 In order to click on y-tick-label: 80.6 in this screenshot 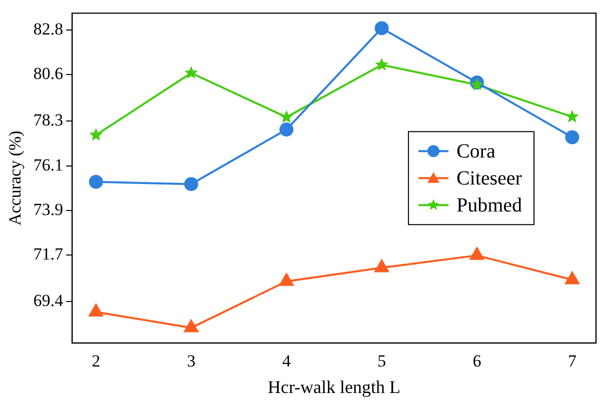, I will do `click(48, 74)`.